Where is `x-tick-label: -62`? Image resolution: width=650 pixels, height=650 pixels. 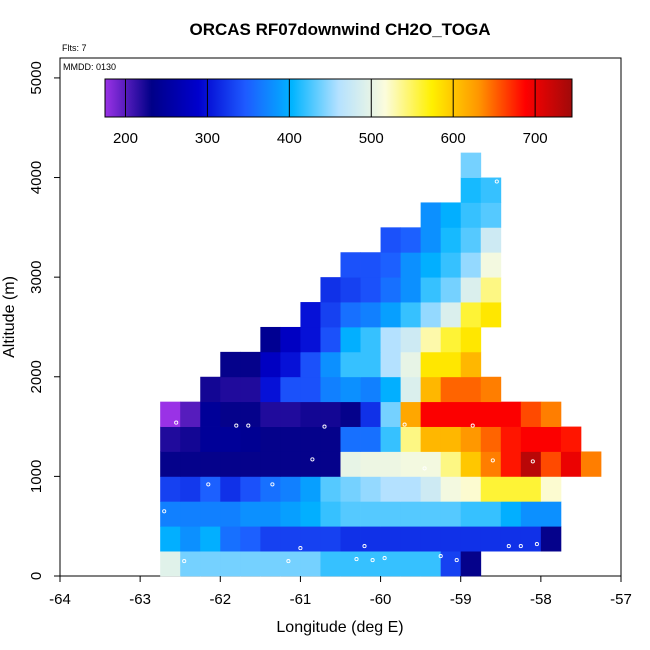
x-tick-label: -62 is located at coordinates (220, 599).